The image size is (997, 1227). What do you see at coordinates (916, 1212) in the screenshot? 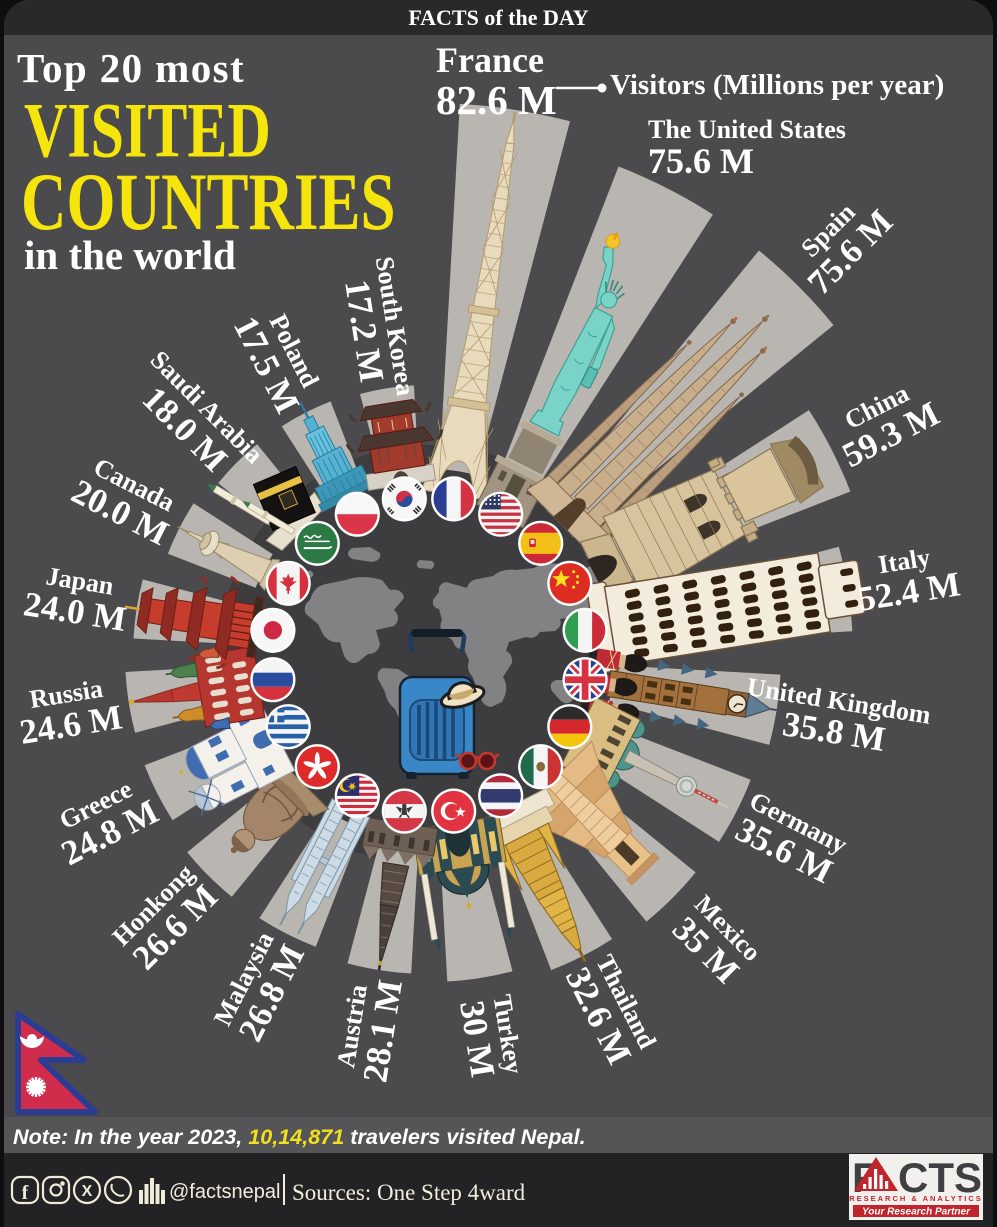
I see `svg-text: Your Research Partner` at bounding box center [916, 1212].